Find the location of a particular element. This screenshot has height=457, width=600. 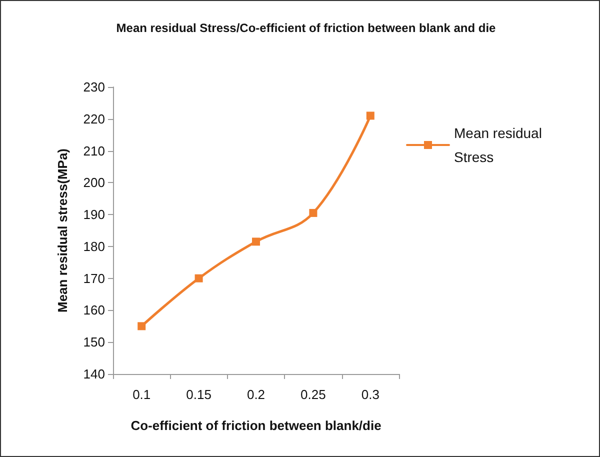

y-tick-label: 210 is located at coordinates (94, 150).